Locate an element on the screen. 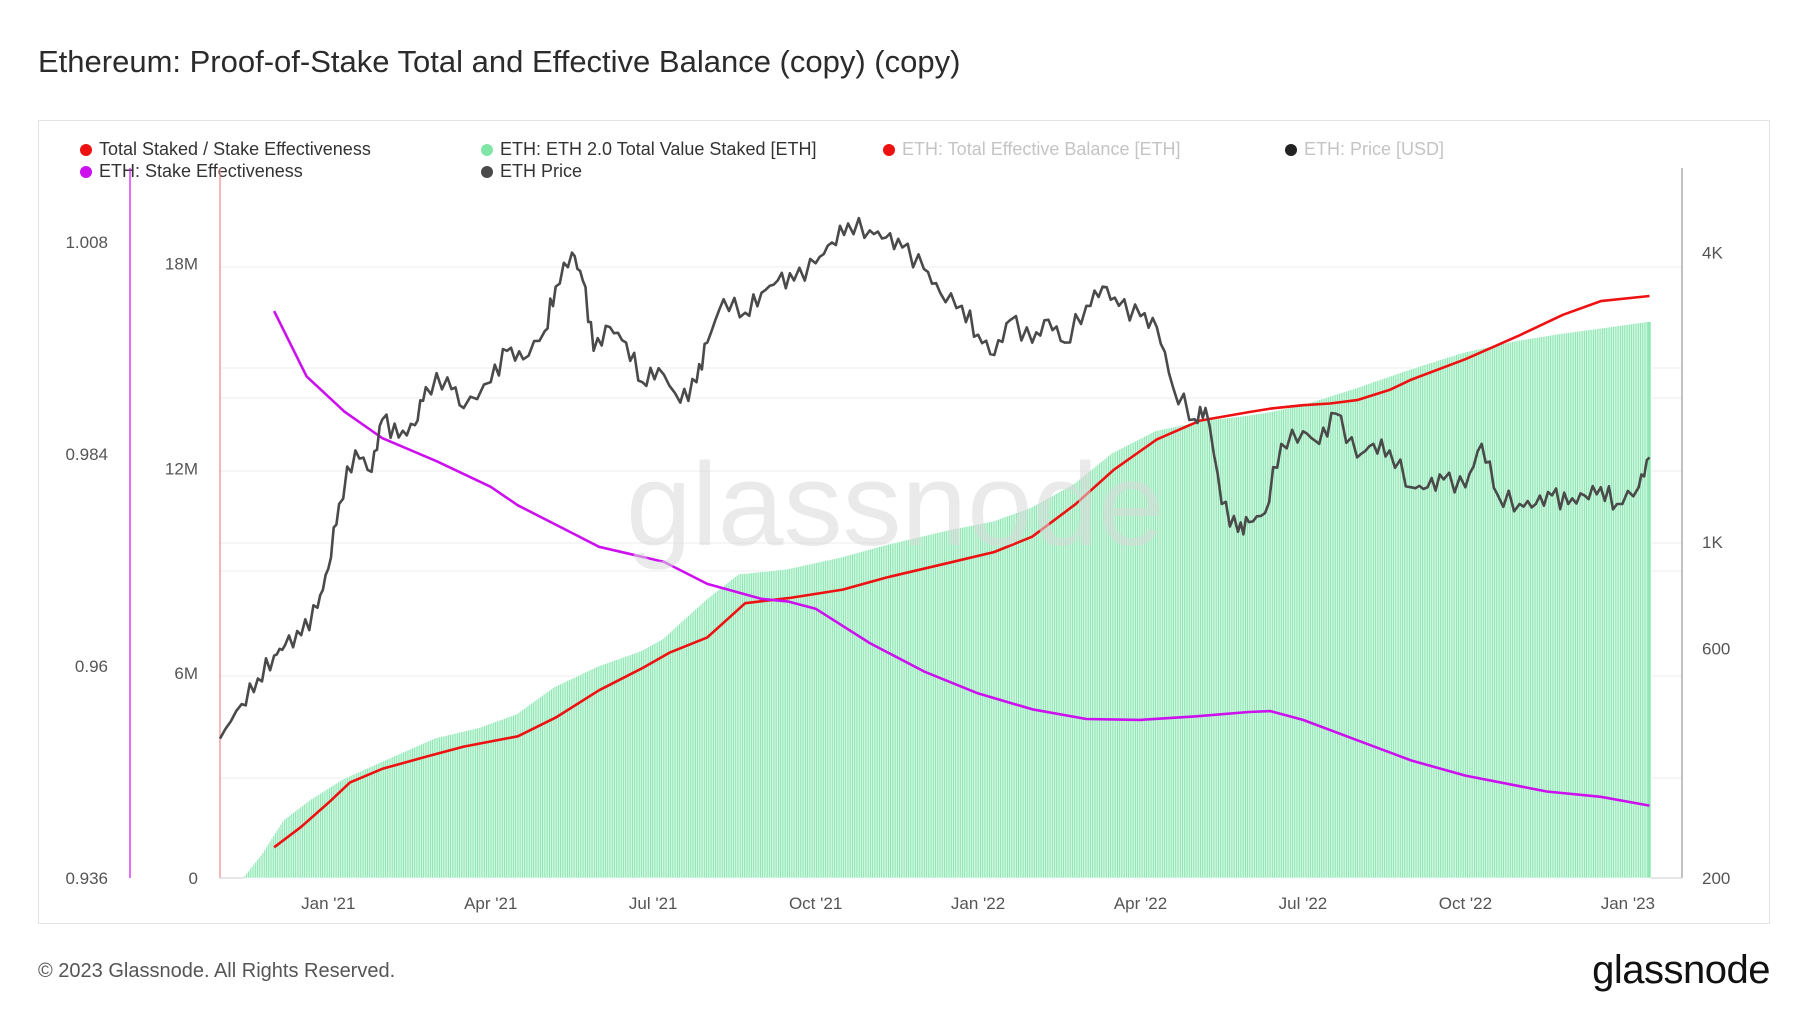 This screenshot has height=1013, width=1800. x-tick-label: Oct '21 is located at coordinates (815, 903).